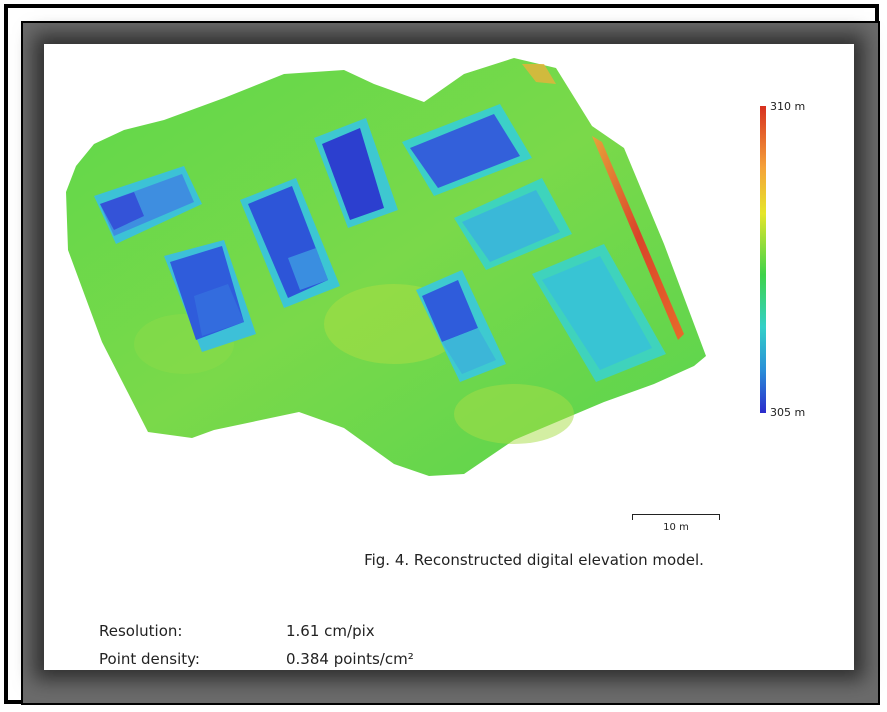  I want to click on elevation-legend-bar, so click(763, 259).